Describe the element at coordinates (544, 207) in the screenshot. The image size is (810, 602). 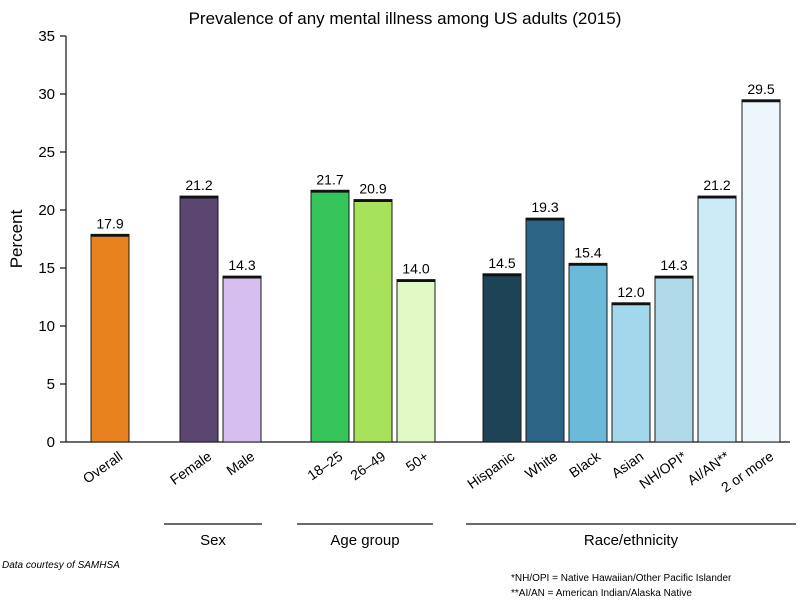
I see `value-label-7: 19.3` at that location.